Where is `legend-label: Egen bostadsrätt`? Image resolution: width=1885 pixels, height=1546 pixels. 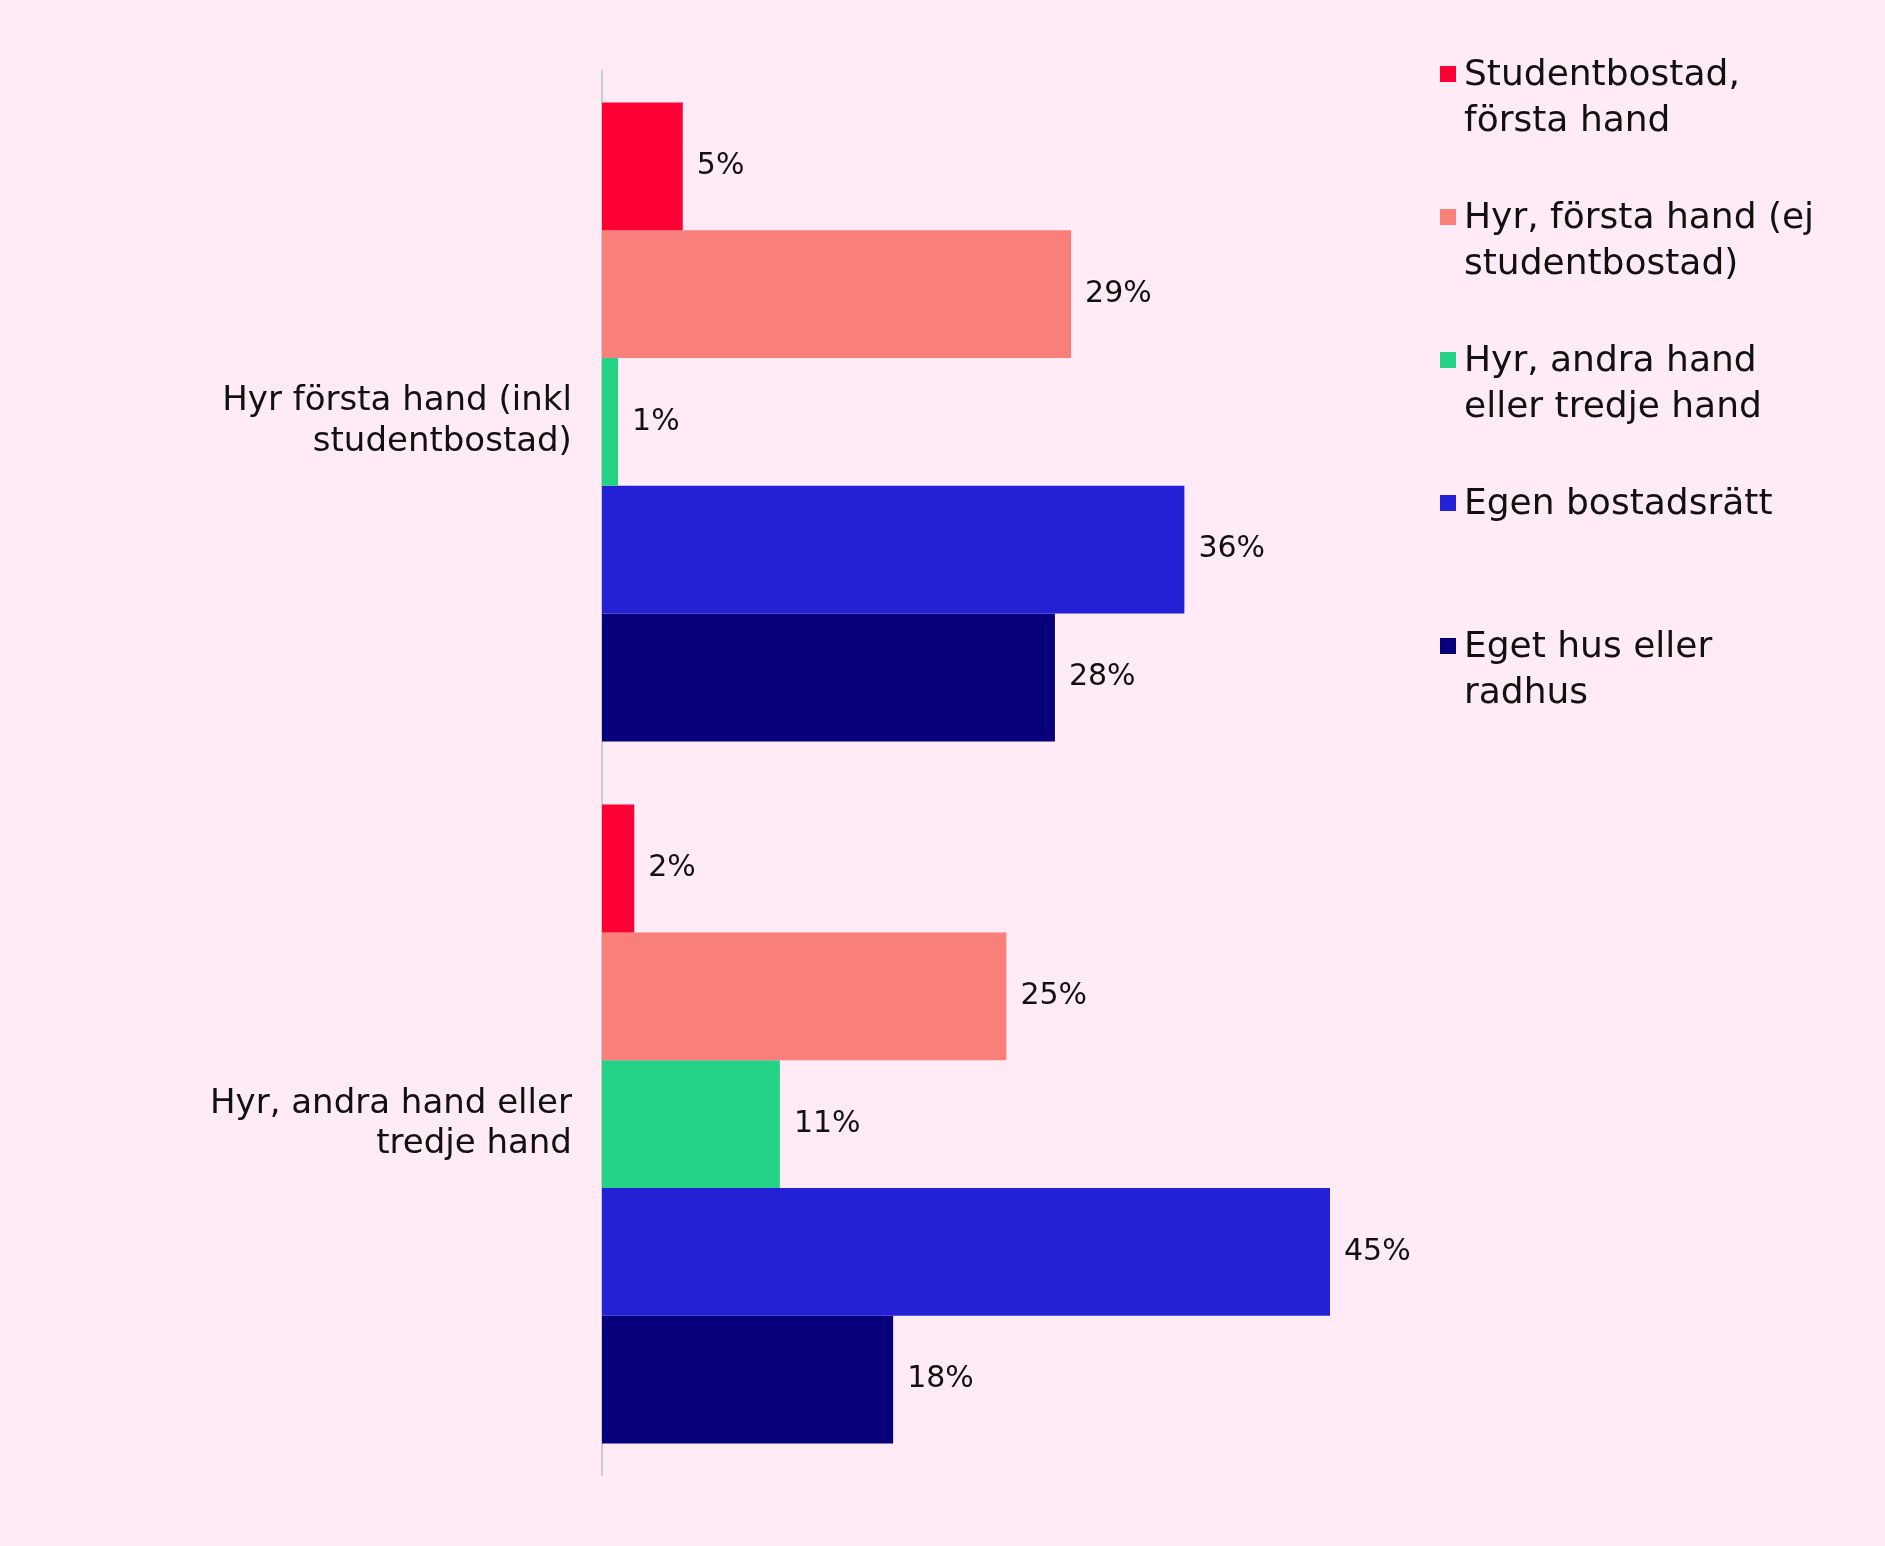
legend-label: Egen bostadsrätt is located at coordinates (1618, 502).